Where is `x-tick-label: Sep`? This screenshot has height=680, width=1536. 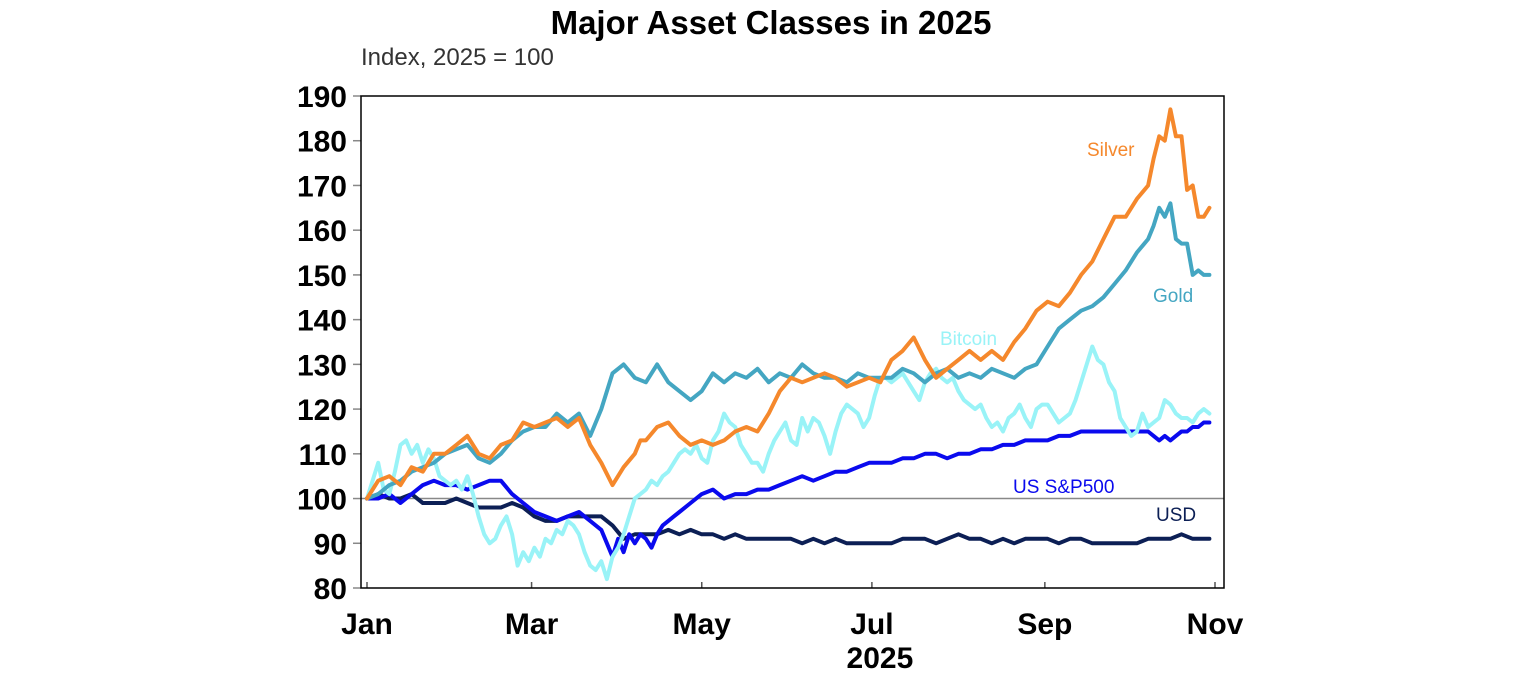 x-tick-label: Sep is located at coordinates (1044, 624).